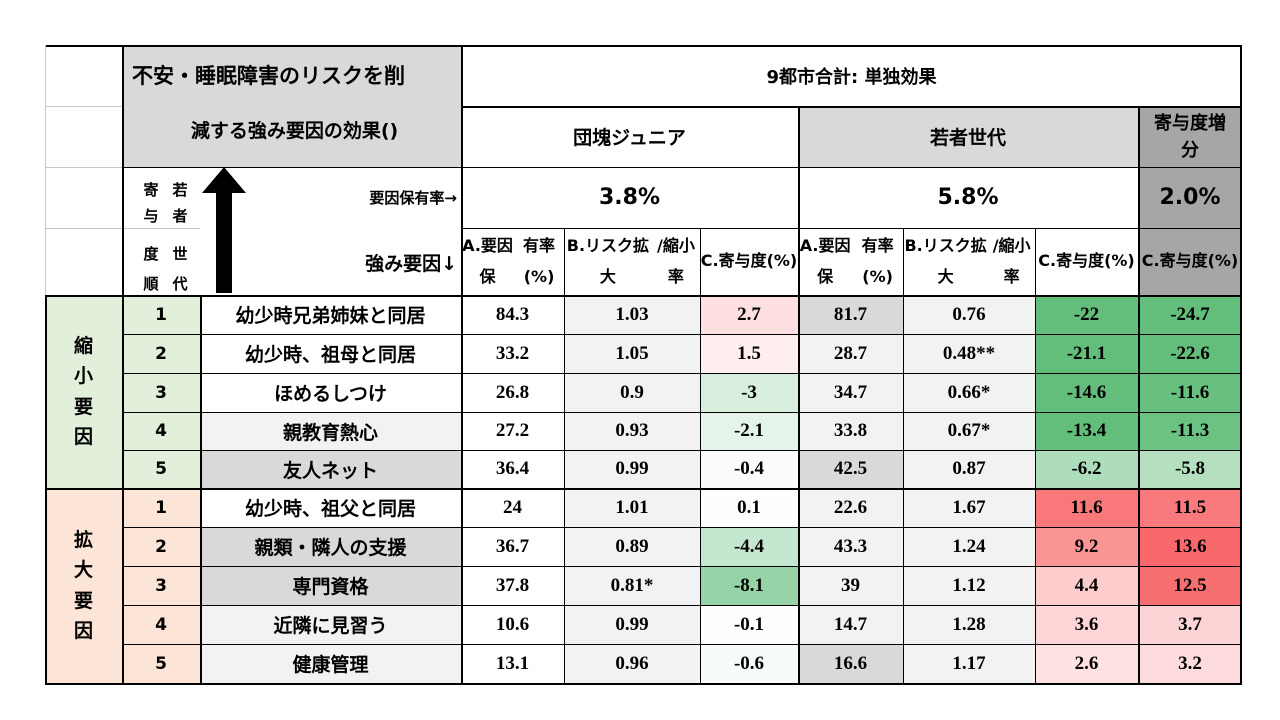  Describe the element at coordinates (1086, 663) in the screenshot. I see `value-cell: 2.6` at that location.